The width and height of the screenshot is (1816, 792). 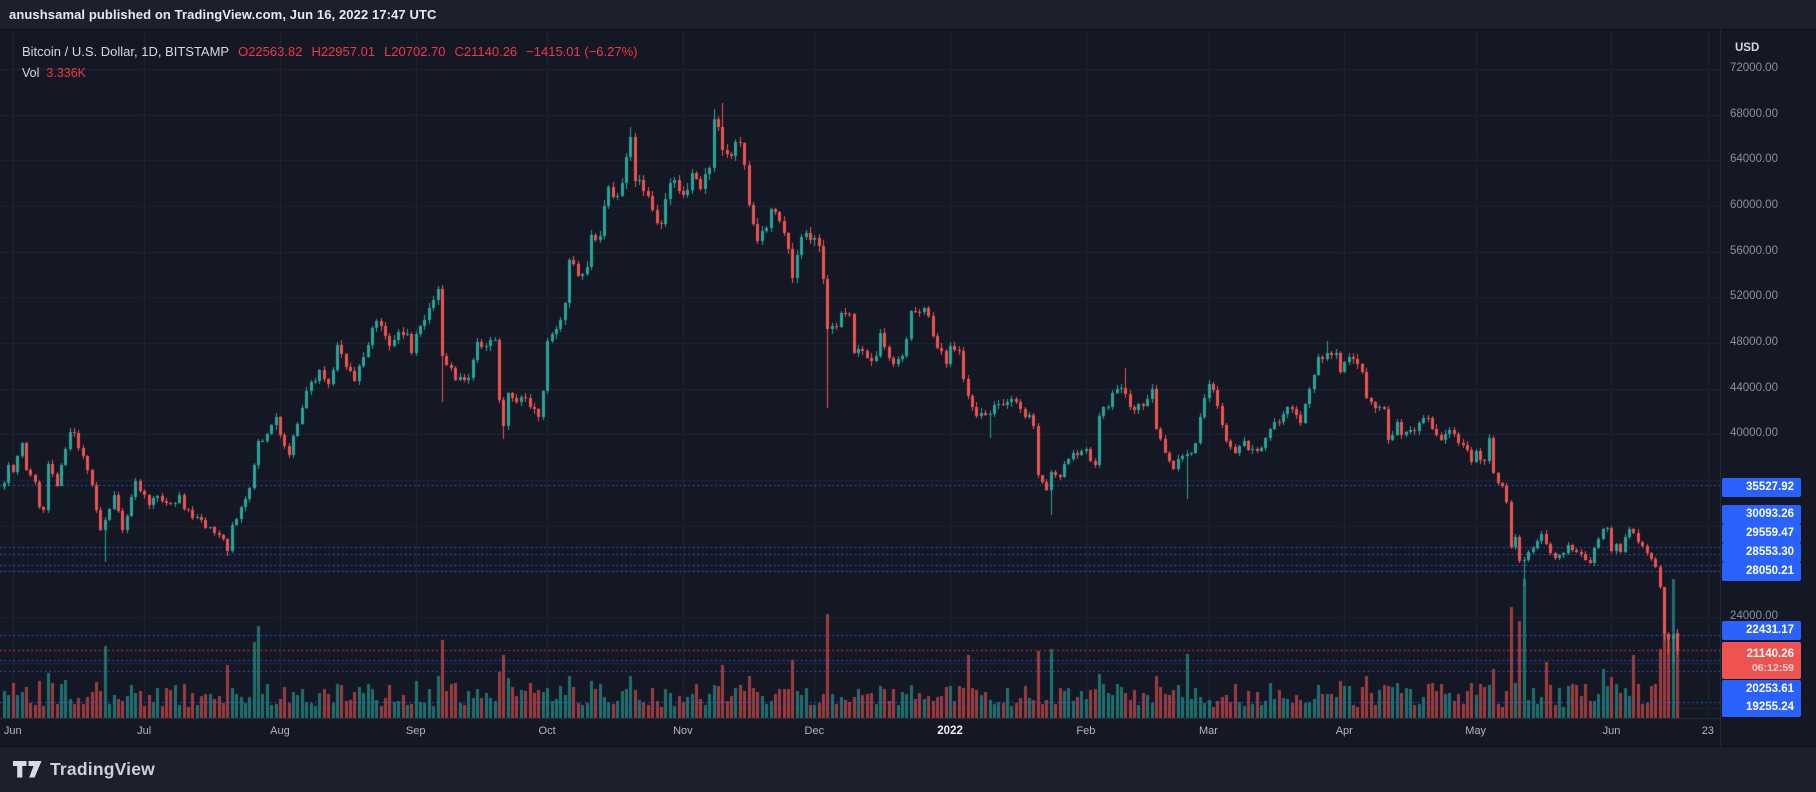 What do you see at coordinates (31, 73) in the screenshot?
I see `volume-label: Vol` at bounding box center [31, 73].